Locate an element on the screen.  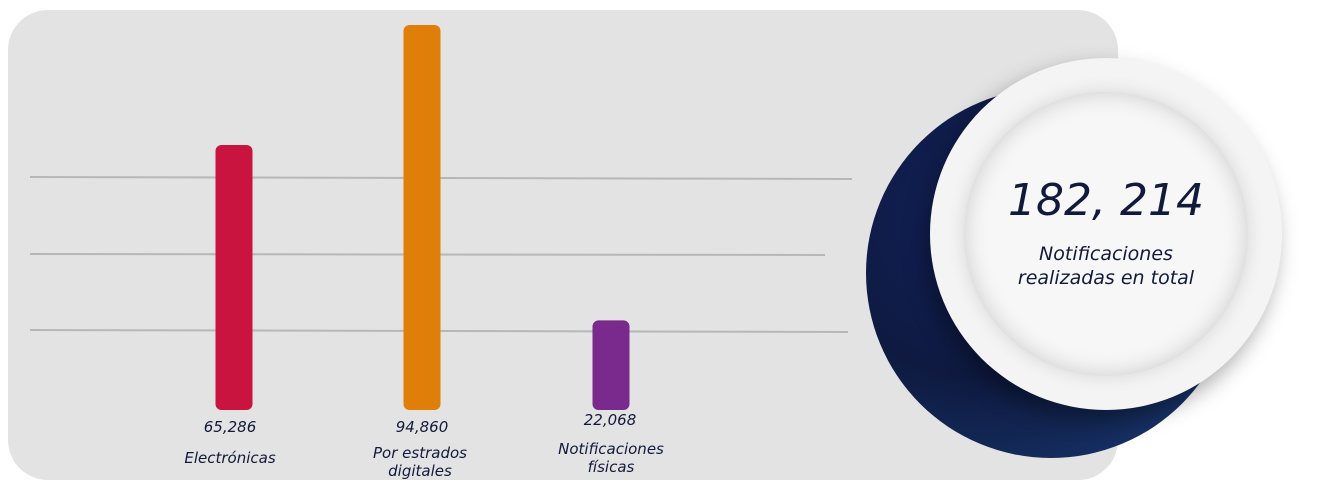
category-label-estrados: Por estrados digitales is located at coordinates (420, 462).